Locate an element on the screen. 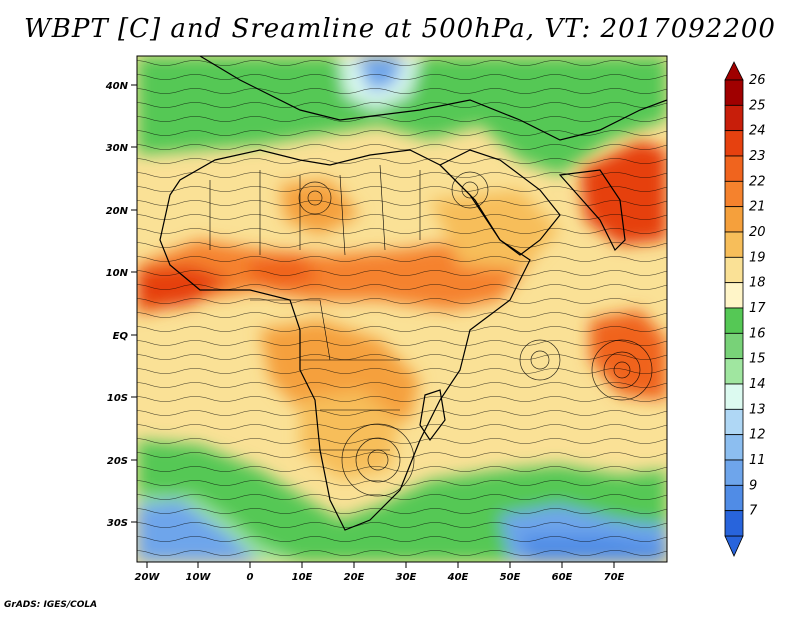 The image size is (800, 618). lat-label: EQ is located at coordinates (121, 336).